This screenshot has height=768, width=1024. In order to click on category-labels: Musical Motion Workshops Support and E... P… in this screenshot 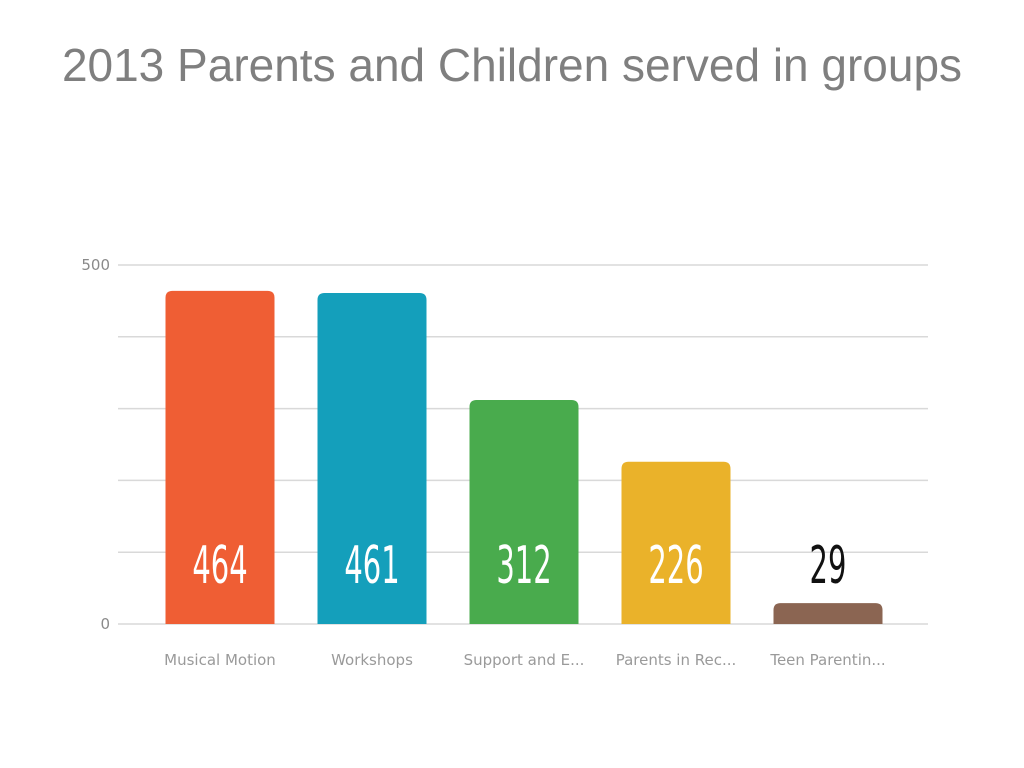, I will do `click(525, 660)`.